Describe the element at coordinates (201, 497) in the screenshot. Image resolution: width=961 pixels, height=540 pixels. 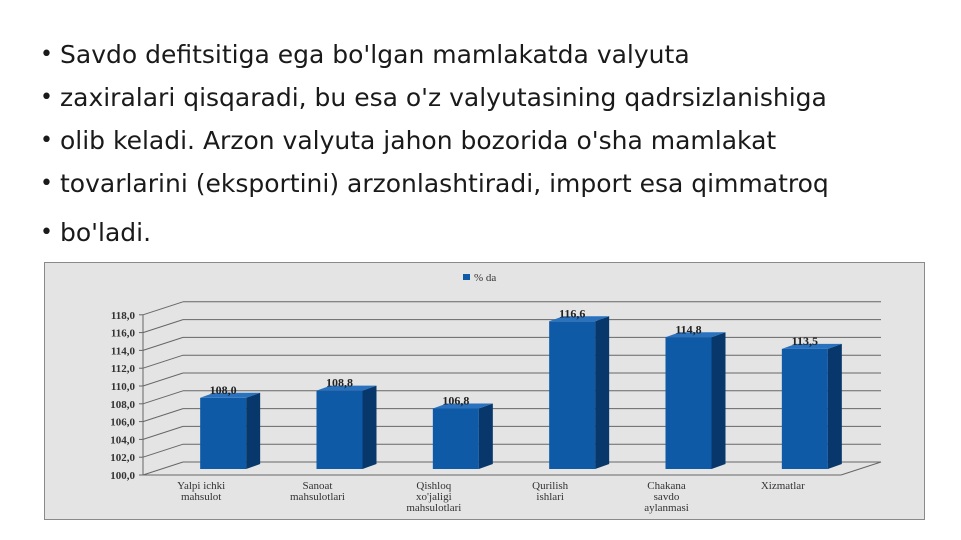
I see `x-tick-label: mahsulot` at that location.